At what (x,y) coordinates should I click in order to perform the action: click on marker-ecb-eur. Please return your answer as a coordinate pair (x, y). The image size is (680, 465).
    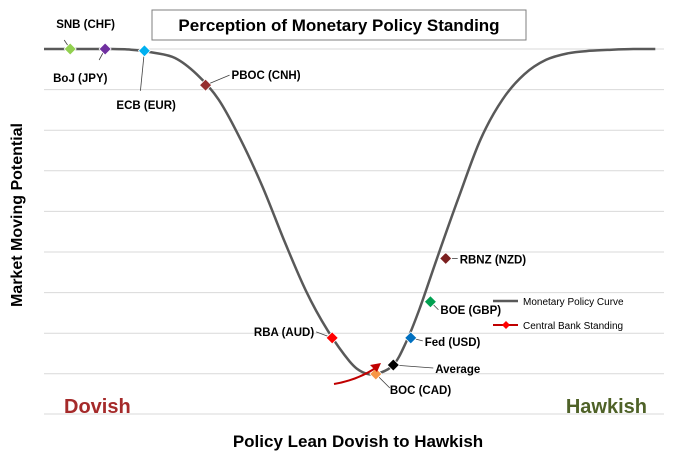
    Looking at the image, I should click on (144, 51).